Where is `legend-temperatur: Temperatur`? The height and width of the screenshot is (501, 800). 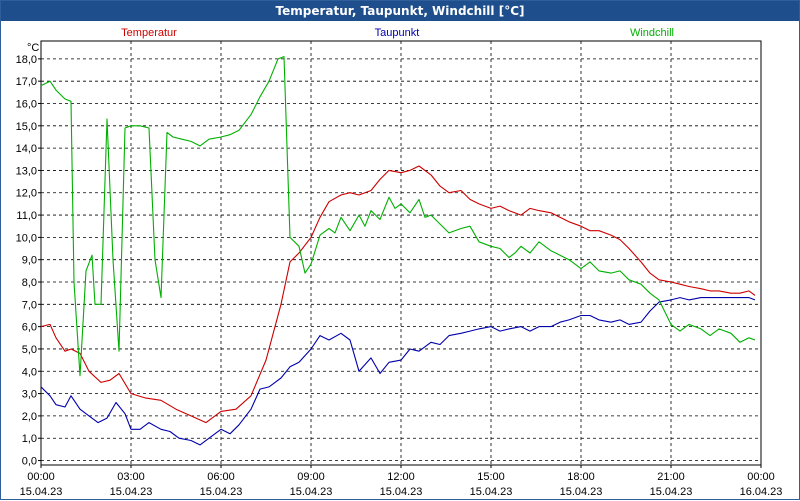
legend-temperatur: Temperatur is located at coordinates (149, 33).